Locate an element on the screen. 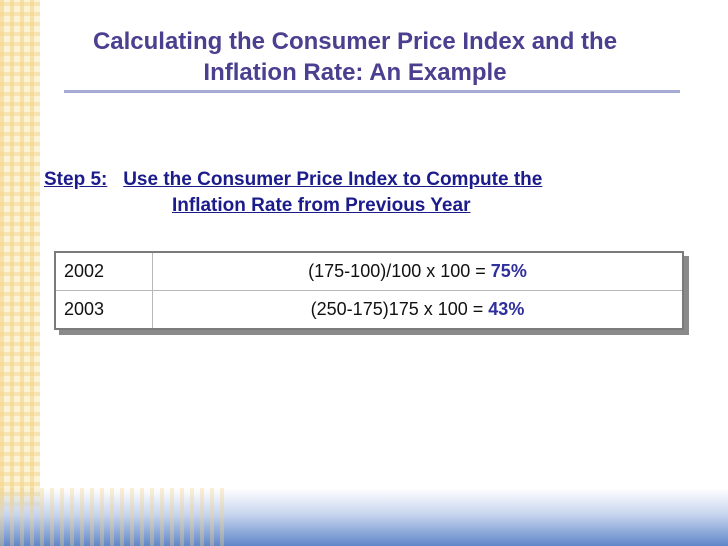 This screenshot has width=728, height=546. step-label: Step 5: is located at coordinates (76, 179).